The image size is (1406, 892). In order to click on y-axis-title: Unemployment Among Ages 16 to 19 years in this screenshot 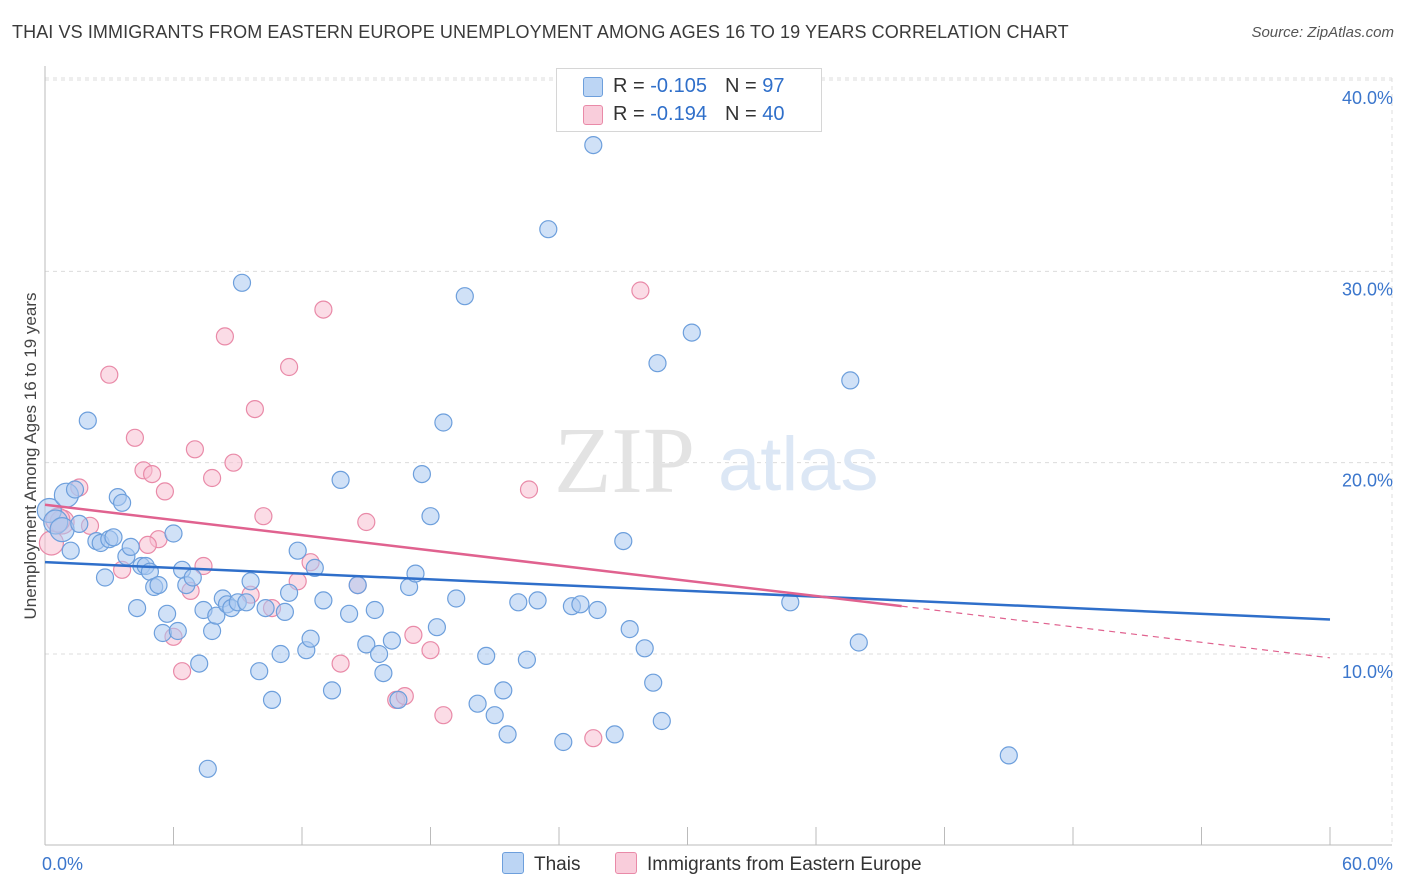, I will do `click(30, 456)`.